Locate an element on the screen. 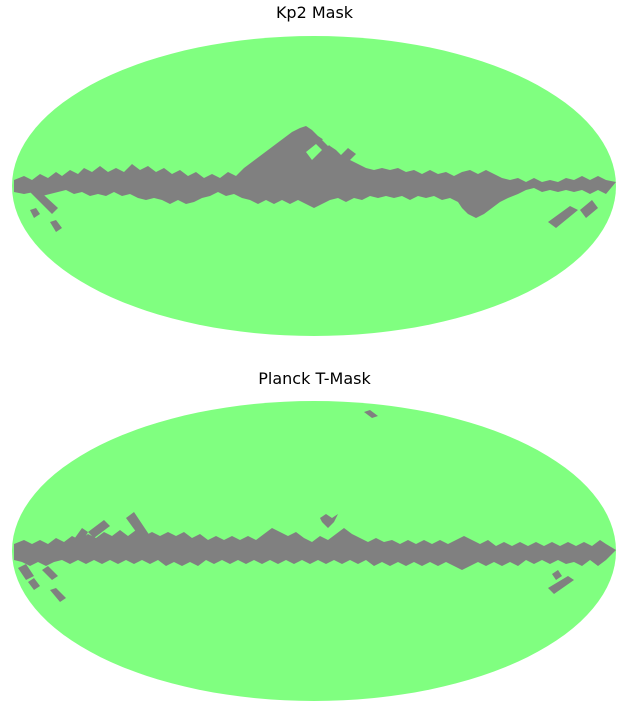  planck-top-spot is located at coordinates (371, 414).